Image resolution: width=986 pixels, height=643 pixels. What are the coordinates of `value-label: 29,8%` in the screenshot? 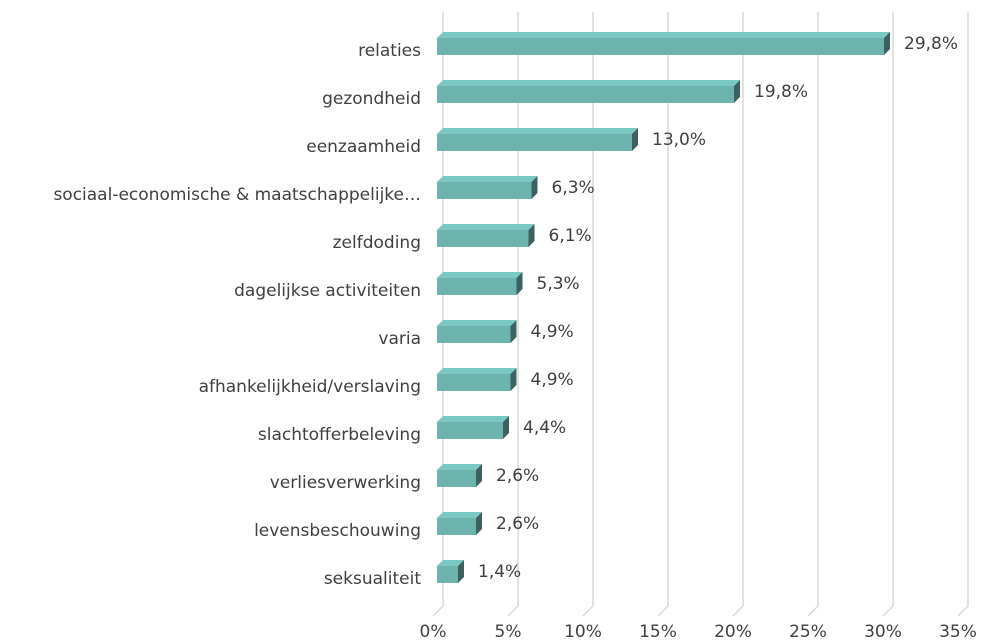 It's located at (931, 44).